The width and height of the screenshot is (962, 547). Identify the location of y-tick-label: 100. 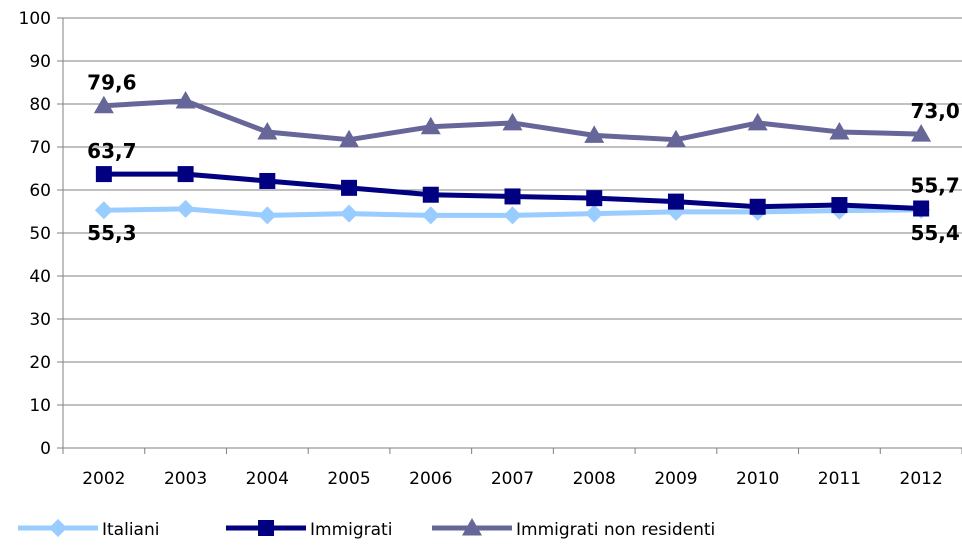
(35, 19).